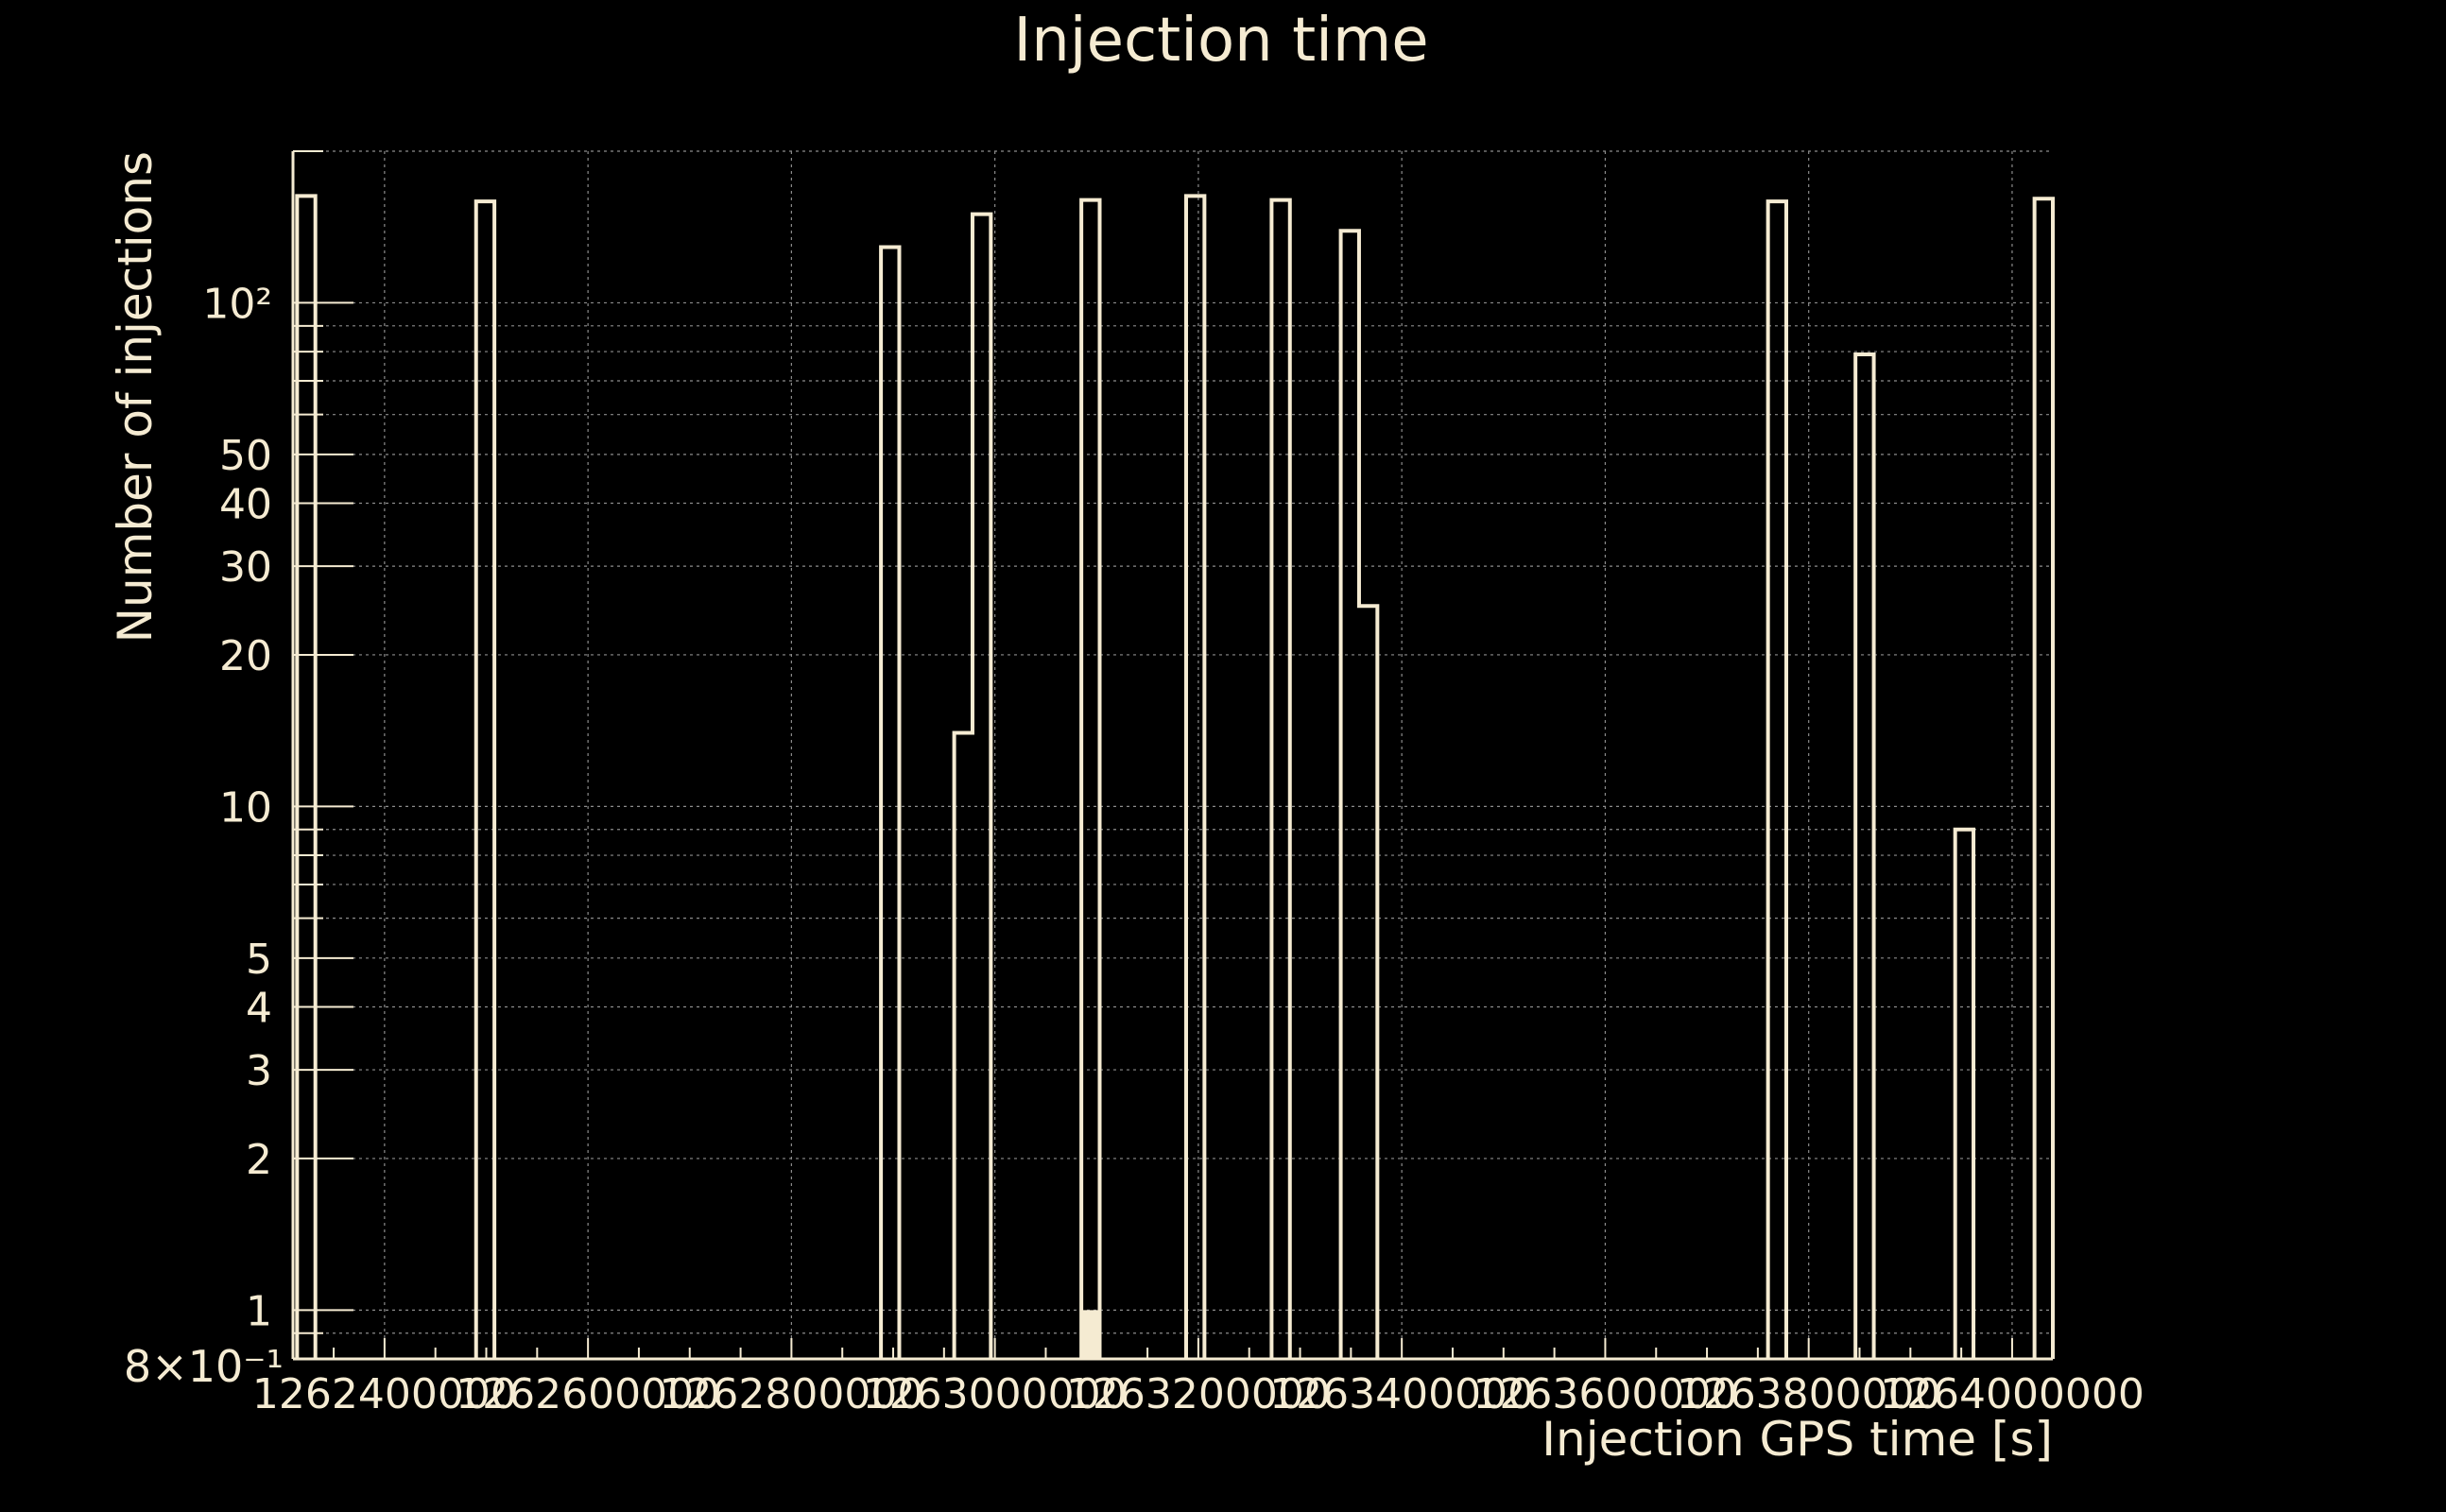 The width and height of the screenshot is (2446, 1512). Describe the element at coordinates (245, 456) in the screenshot. I see `y-tick-label: 50` at that location.